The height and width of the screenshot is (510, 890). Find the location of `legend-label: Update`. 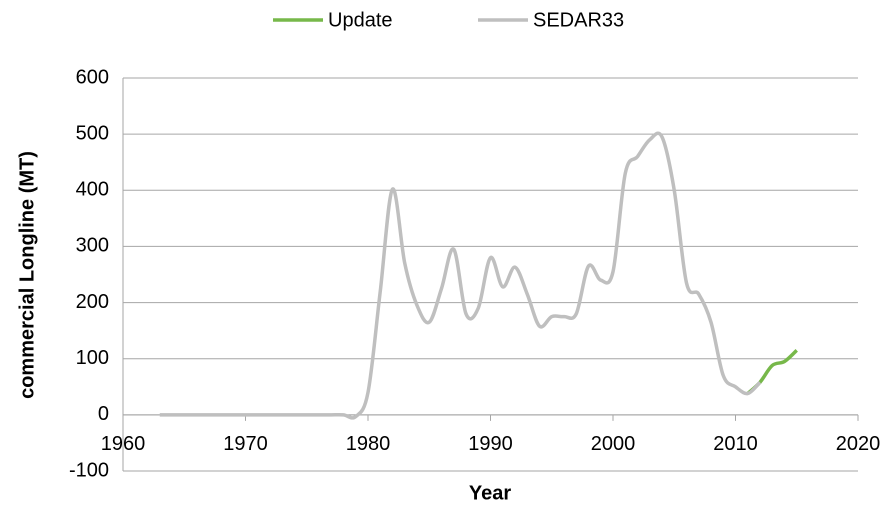

legend-label: Update is located at coordinates (360, 20).